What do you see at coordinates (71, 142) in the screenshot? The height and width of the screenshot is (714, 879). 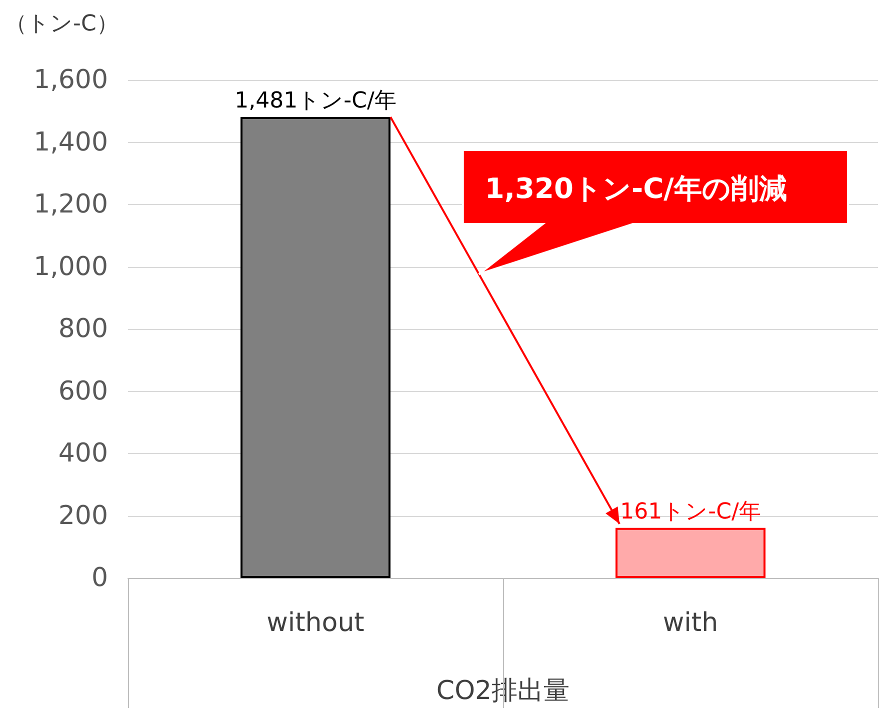 I see `y-tick-label: 1,400` at bounding box center [71, 142].